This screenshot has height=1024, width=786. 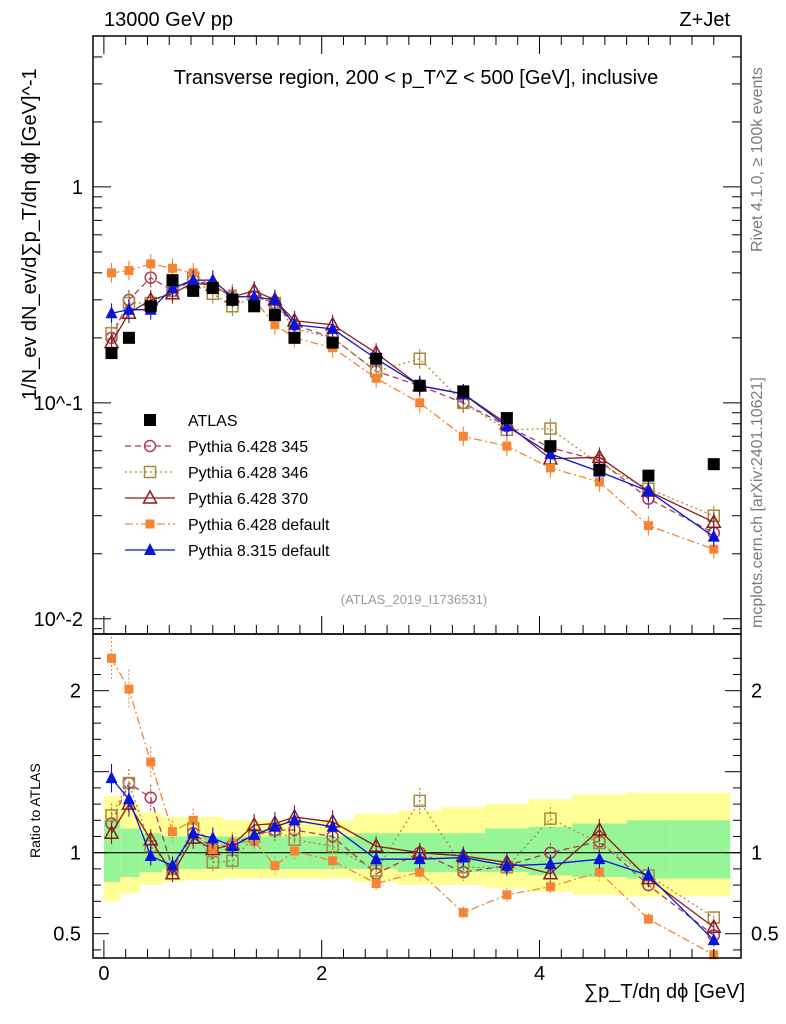 I want to click on legend-label: Pythia 6.428 default, so click(x=259, y=525).